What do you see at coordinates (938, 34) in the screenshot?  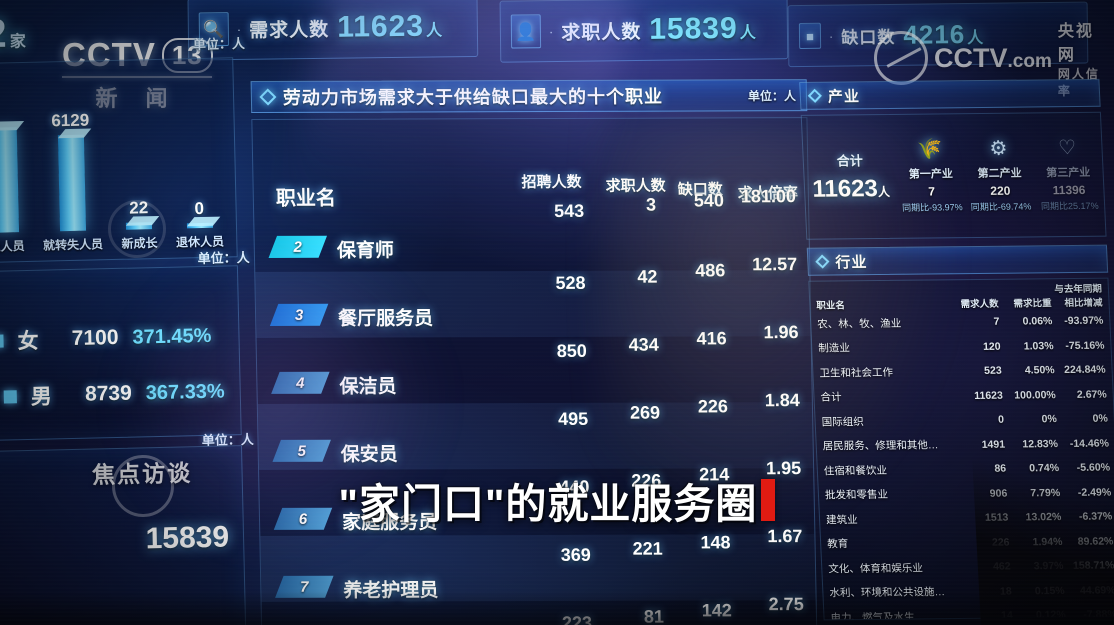 I see `kpi-card-gap: ■ · 缺口数 4216 人` at bounding box center [938, 34].